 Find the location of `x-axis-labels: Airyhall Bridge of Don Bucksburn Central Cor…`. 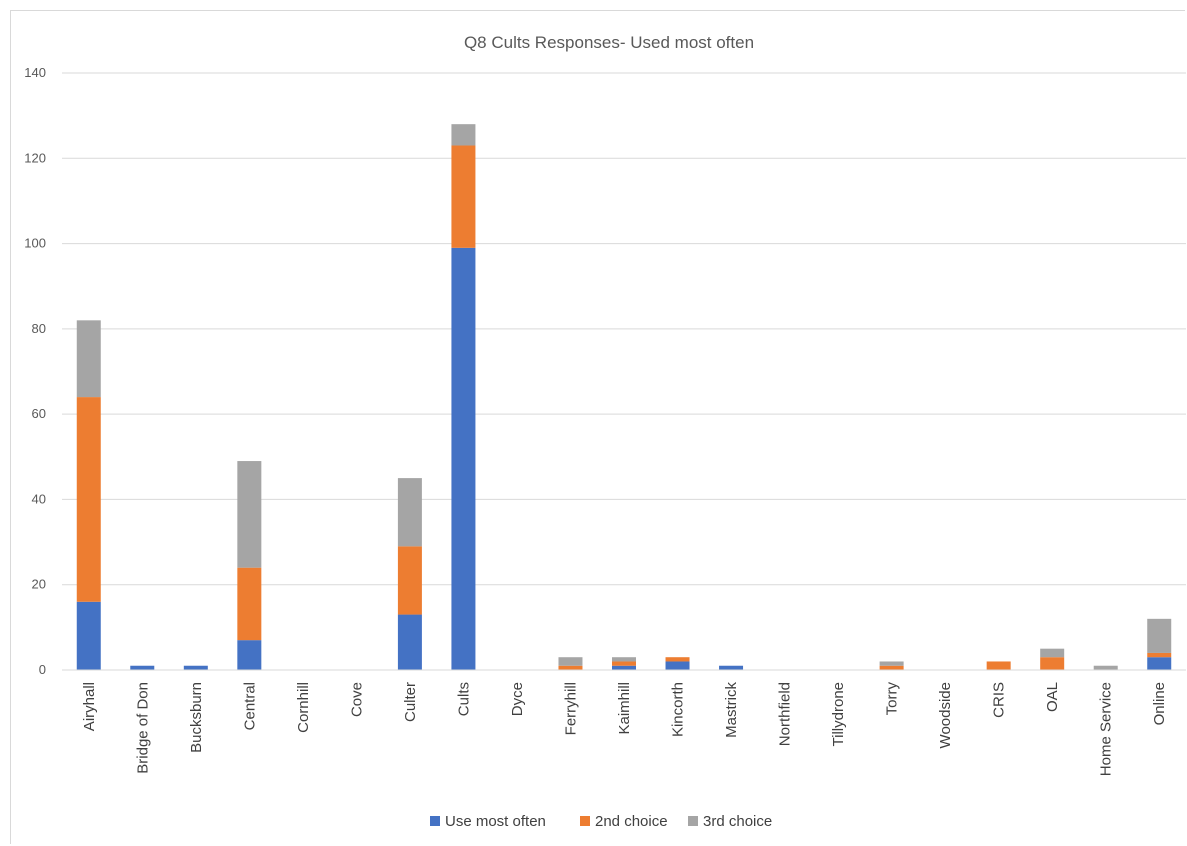

x-axis-labels: Airyhall Bridge of Don Bucksburn Central Cor… is located at coordinates (624, 729).